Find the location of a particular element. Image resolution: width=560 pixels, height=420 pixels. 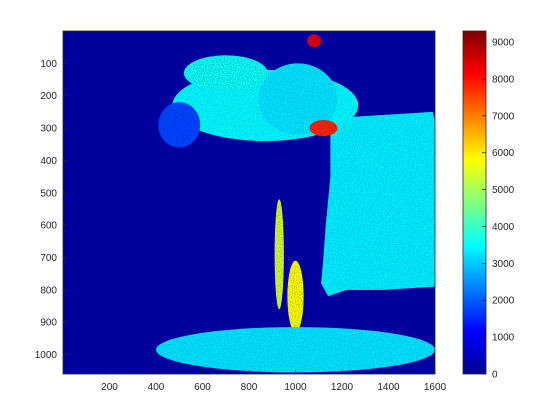

colorbar-tick-label: 1000 is located at coordinates (503, 338).